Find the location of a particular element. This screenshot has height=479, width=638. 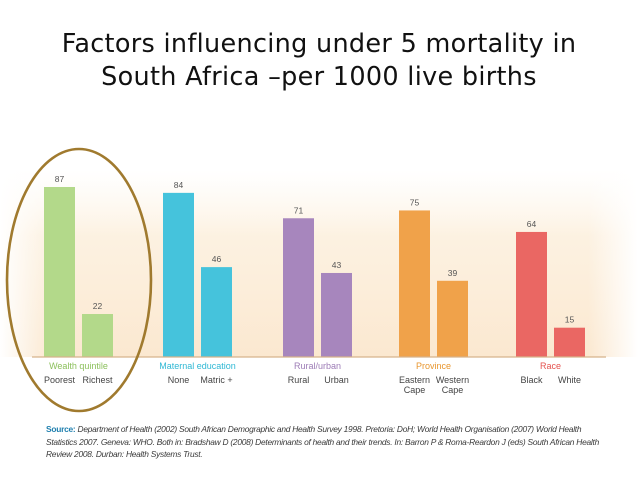

wealth-quintile-highlight-ellipse is located at coordinates (79, 280).